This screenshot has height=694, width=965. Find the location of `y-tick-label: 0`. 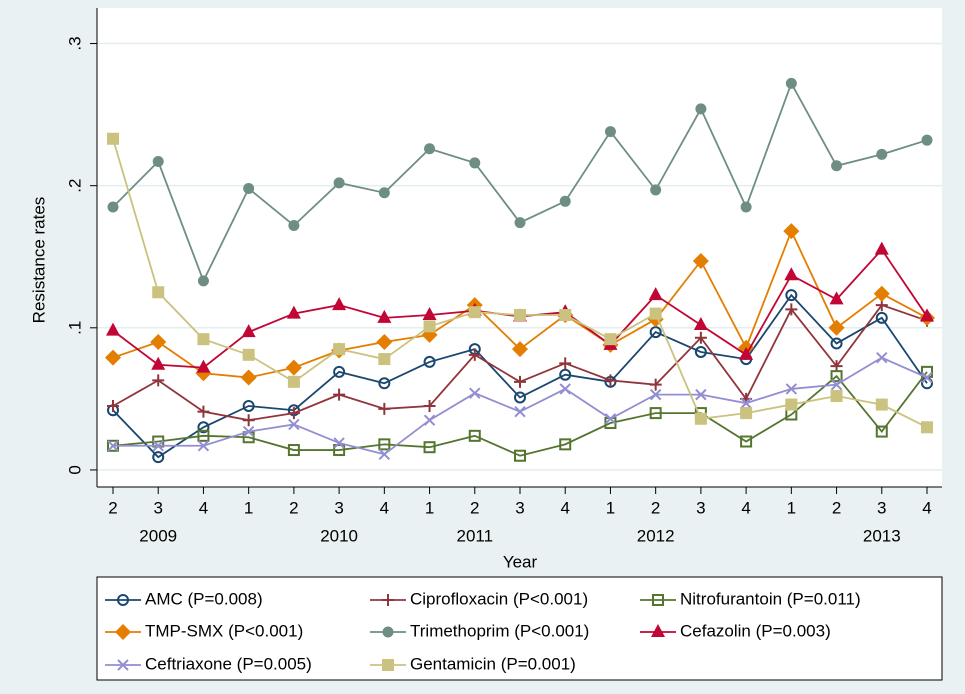

y-tick-label: 0 is located at coordinates (74, 469).